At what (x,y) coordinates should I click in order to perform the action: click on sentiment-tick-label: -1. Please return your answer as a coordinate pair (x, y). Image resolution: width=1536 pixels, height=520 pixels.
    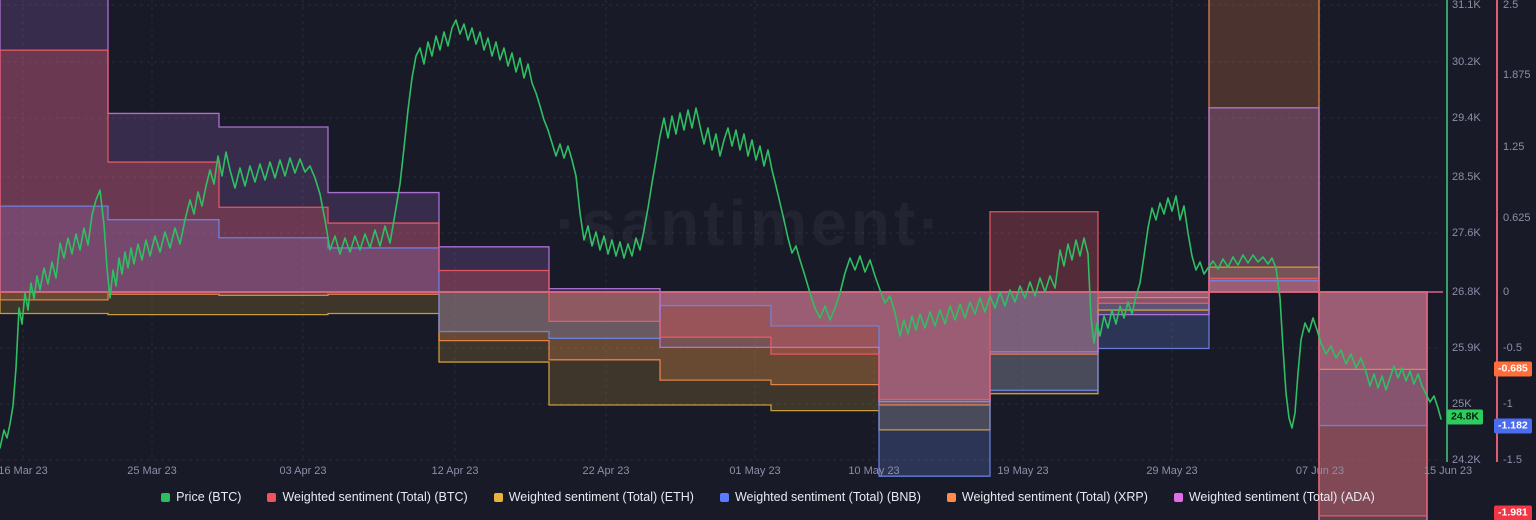
    Looking at the image, I should click on (1508, 404).